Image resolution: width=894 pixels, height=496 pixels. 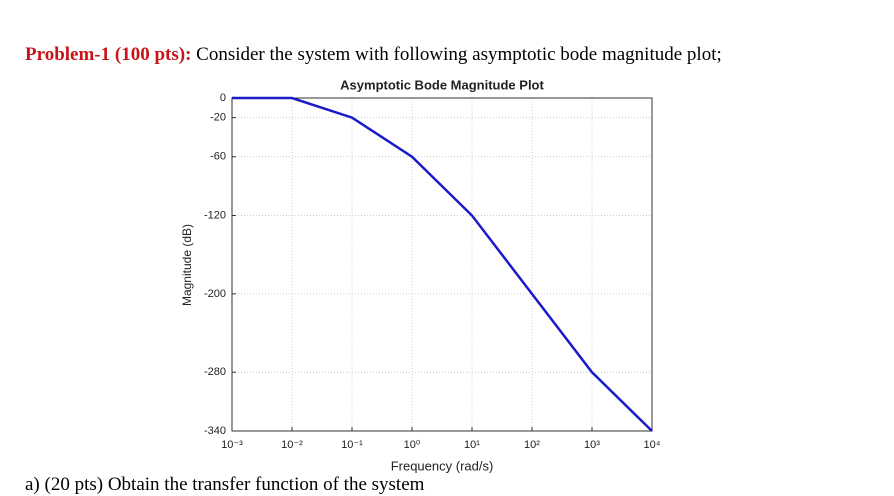 What do you see at coordinates (232, 445) in the screenshot?
I see `x-tick-label: 10⁻³` at bounding box center [232, 445].